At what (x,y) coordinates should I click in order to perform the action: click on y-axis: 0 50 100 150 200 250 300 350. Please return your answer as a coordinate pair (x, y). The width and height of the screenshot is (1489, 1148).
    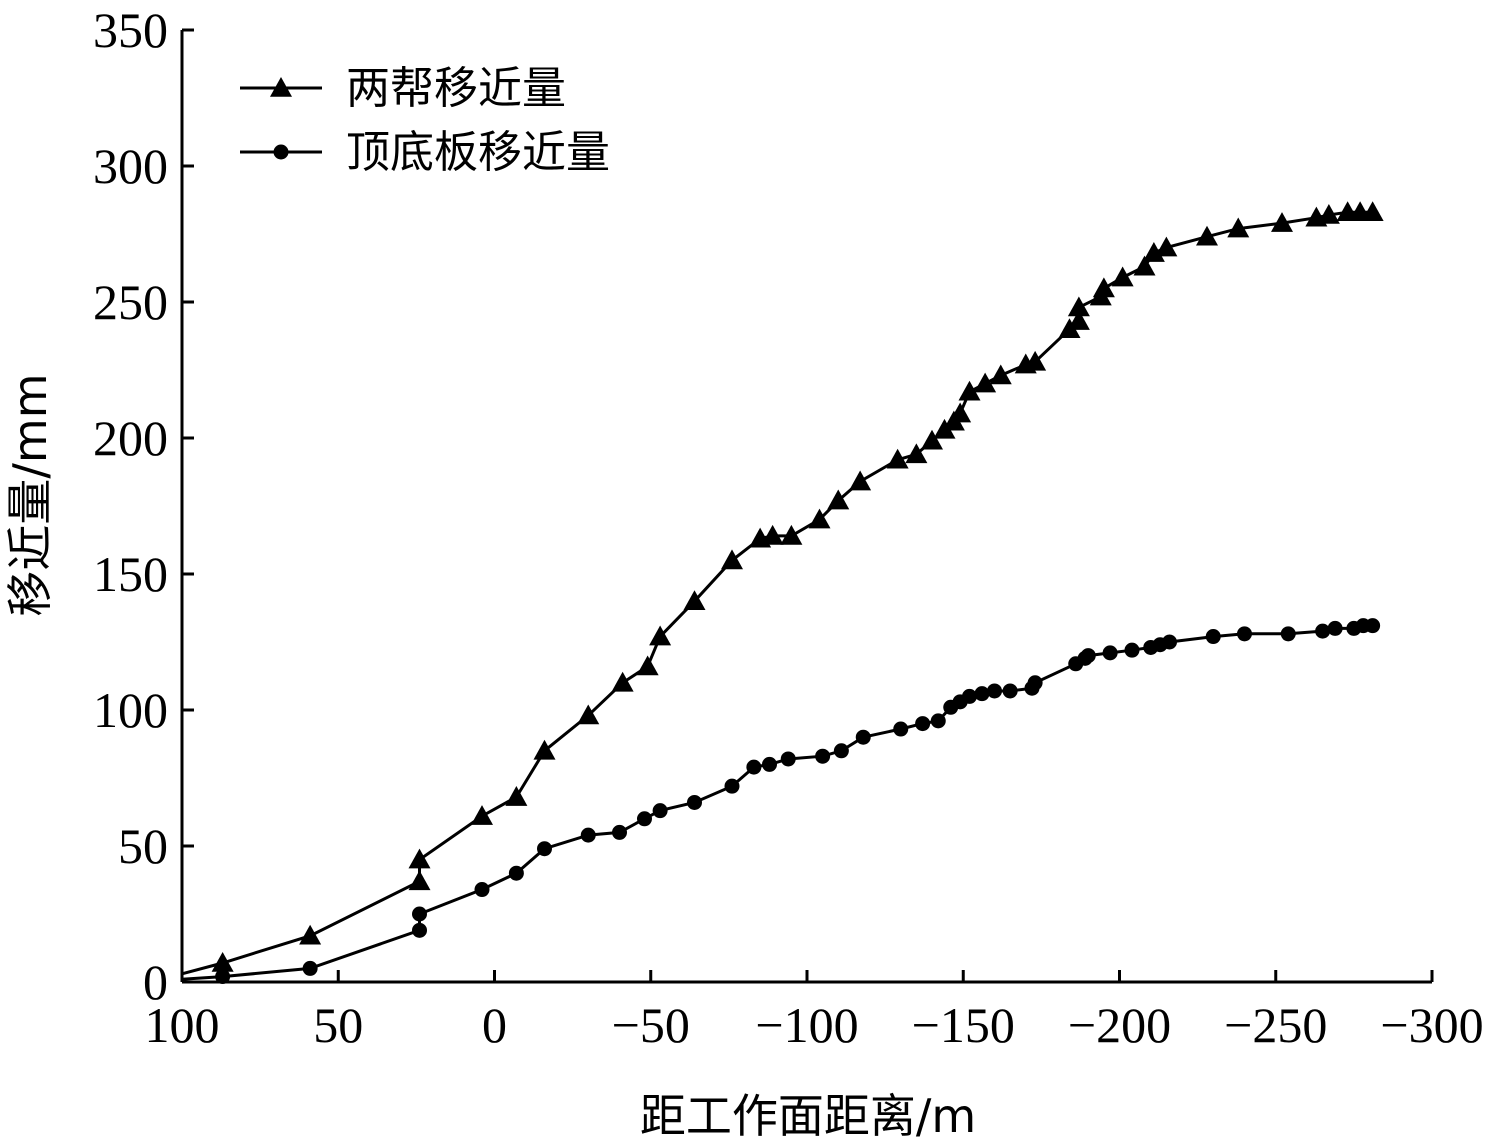
    Looking at the image, I should click on (143, 506).